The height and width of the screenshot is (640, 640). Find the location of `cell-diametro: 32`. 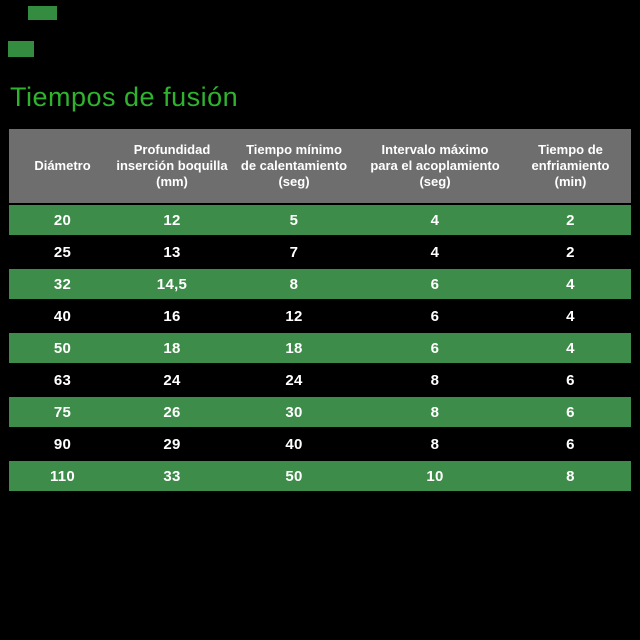

cell-diametro: 32 is located at coordinates (62, 284).